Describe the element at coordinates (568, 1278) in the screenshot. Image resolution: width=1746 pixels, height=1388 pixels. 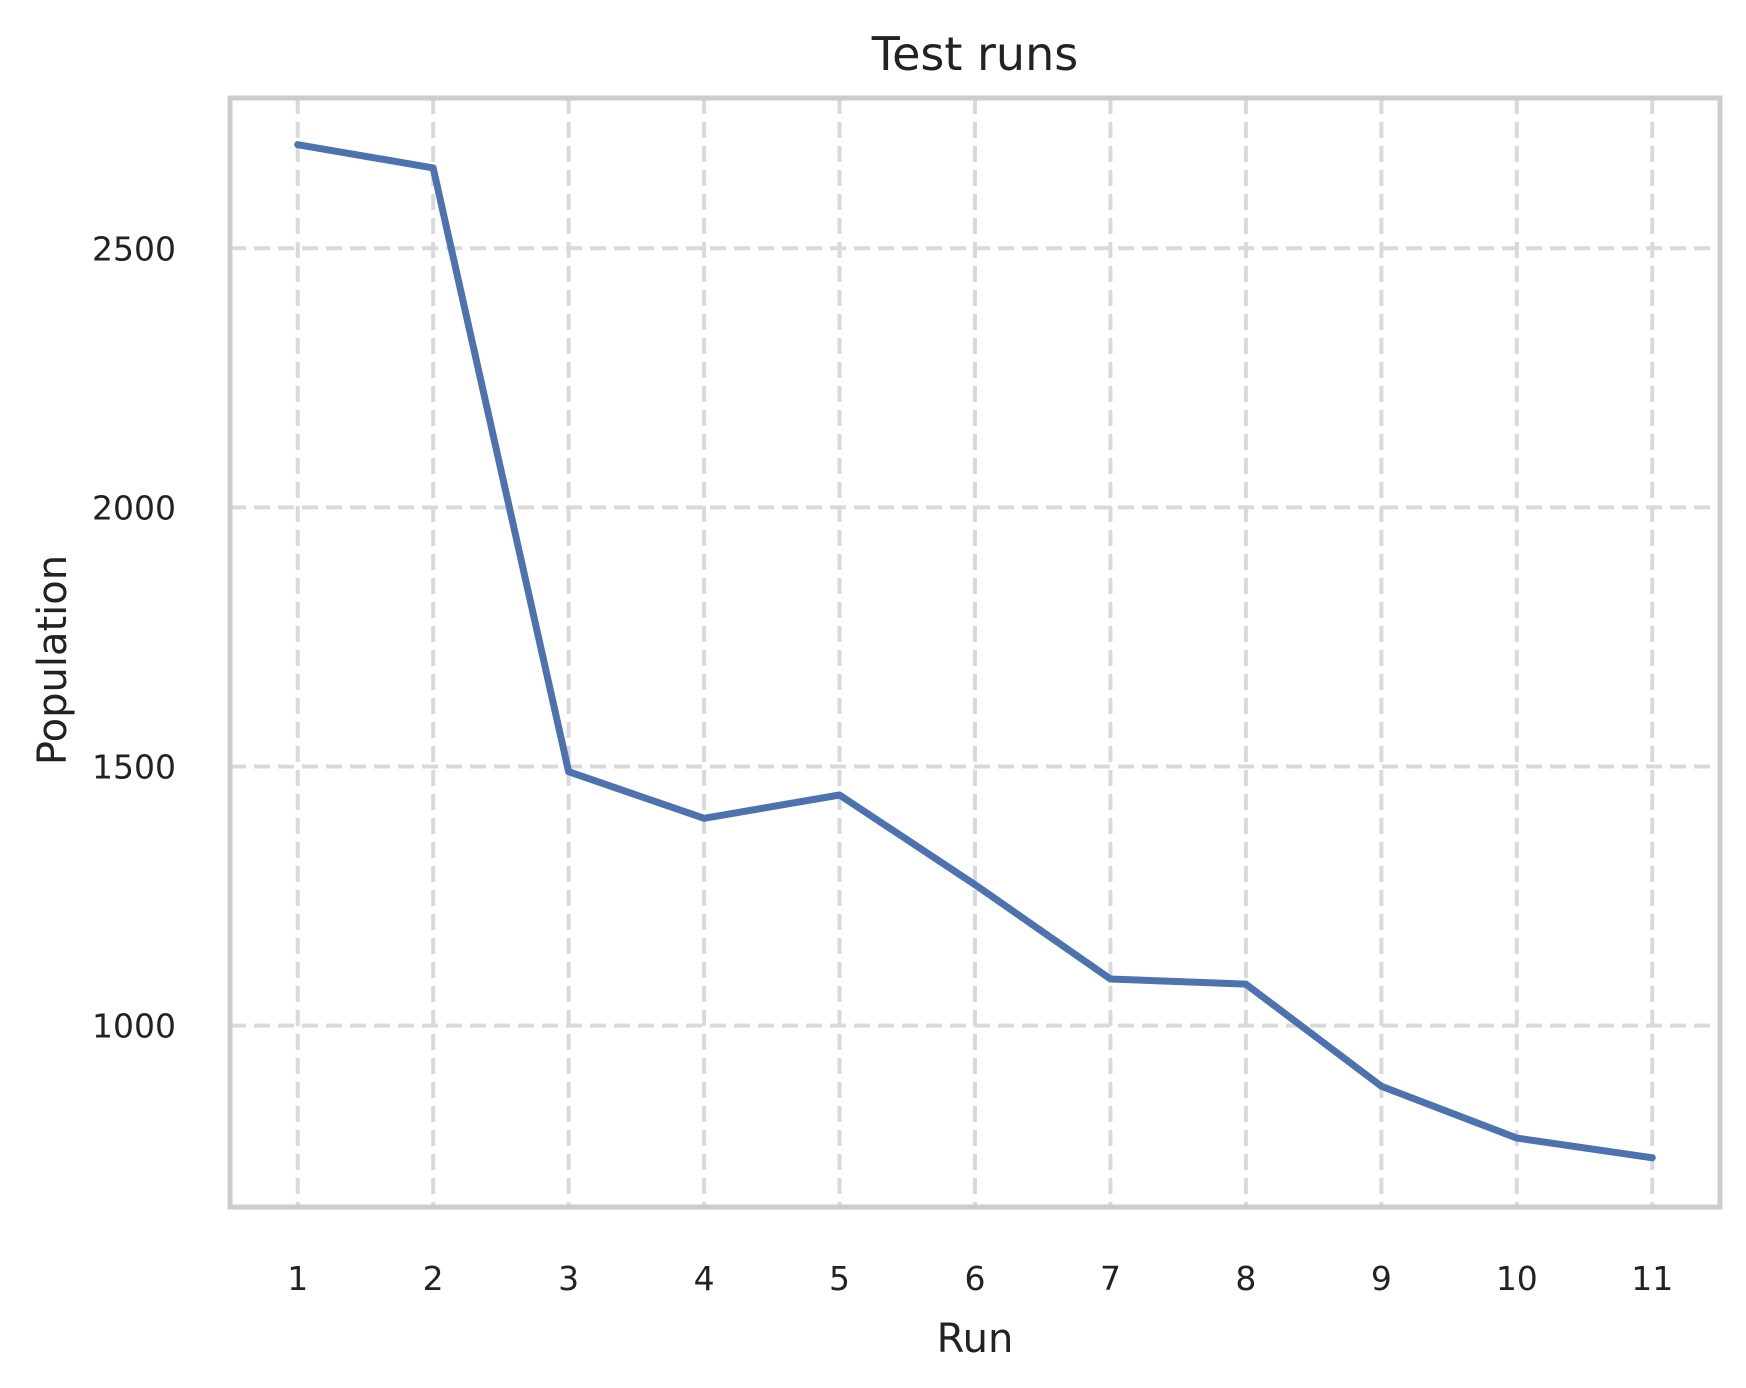
I see `x-tick-label-3: 3` at that location.